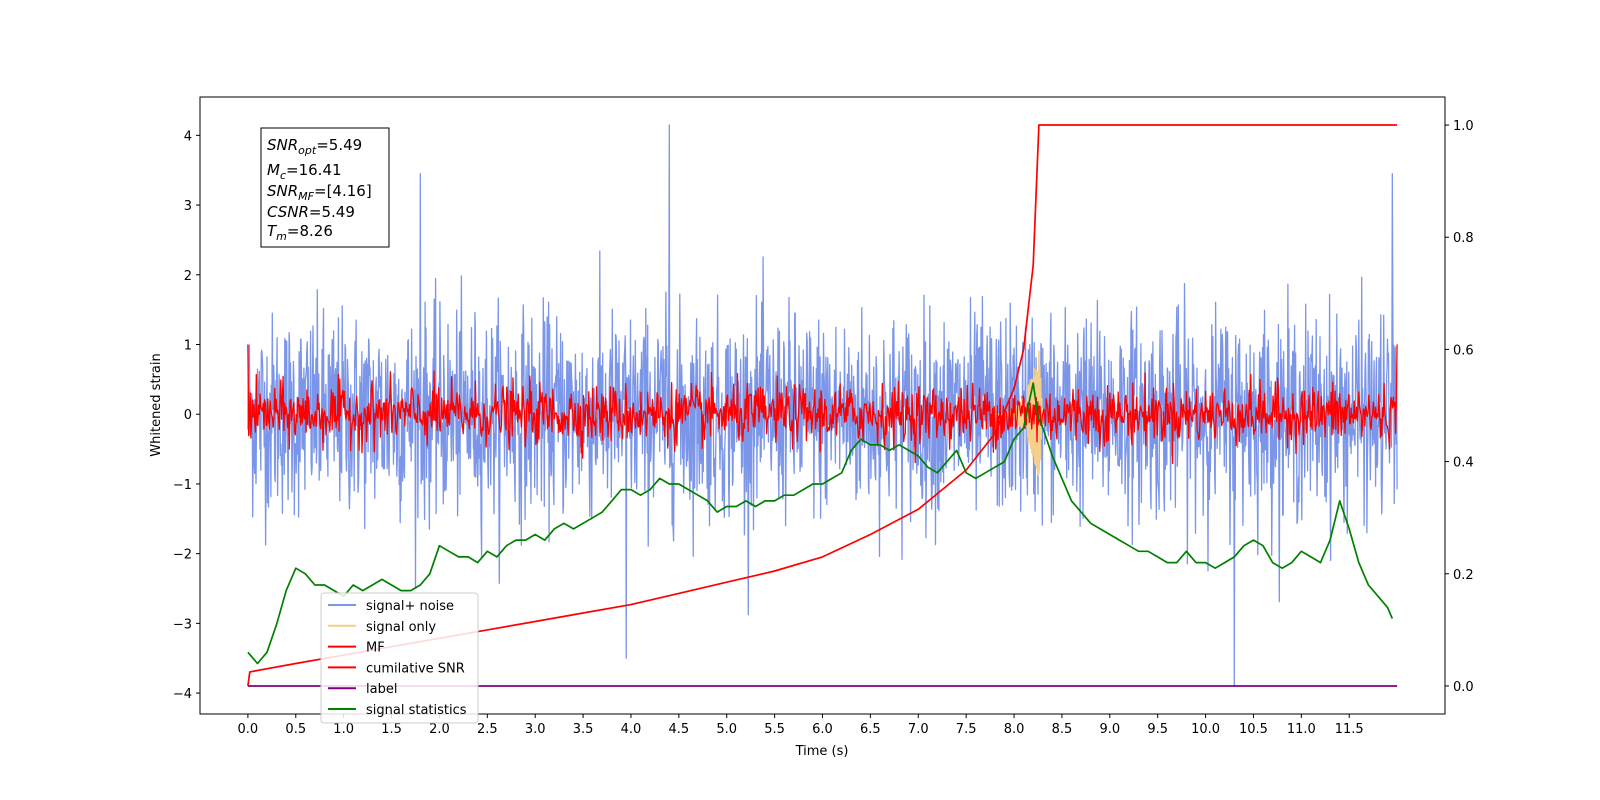 The width and height of the screenshot is (1600, 800). I want to click on x-tick-label: 5.5, so click(774, 729).